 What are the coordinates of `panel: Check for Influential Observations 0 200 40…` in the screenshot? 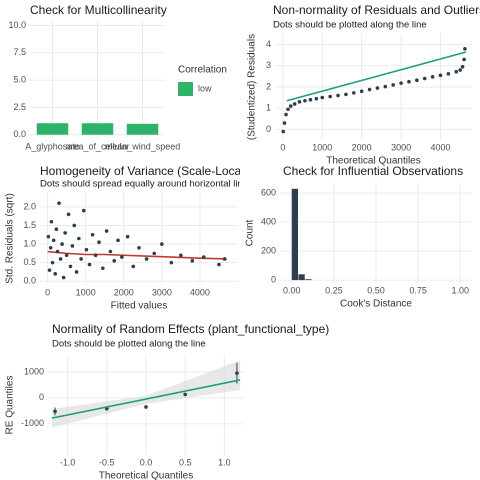 It's located at (358, 237).